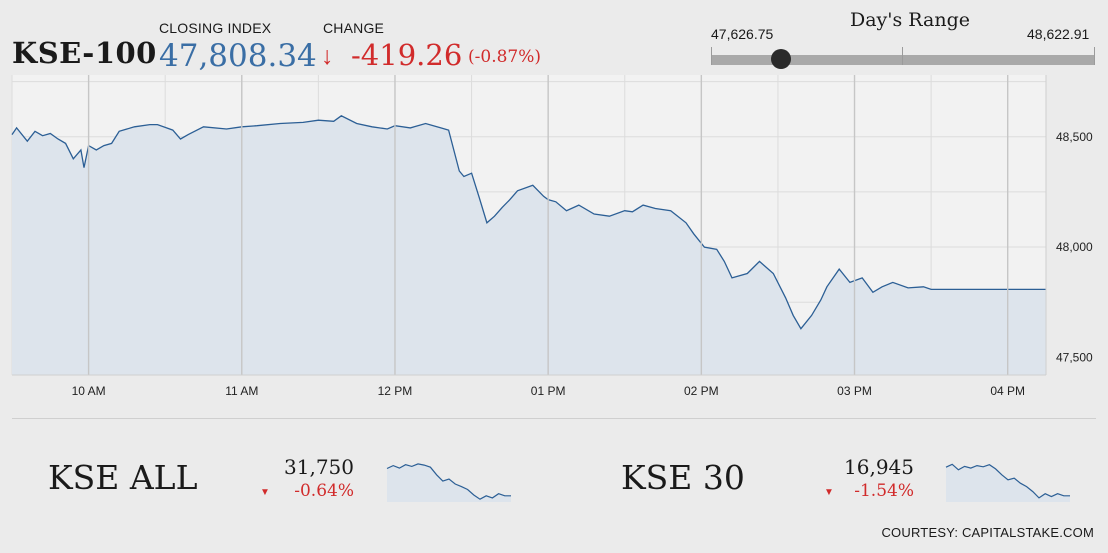 The image size is (1108, 553). I want to click on x-tick-label: 11 AM, so click(241, 391).